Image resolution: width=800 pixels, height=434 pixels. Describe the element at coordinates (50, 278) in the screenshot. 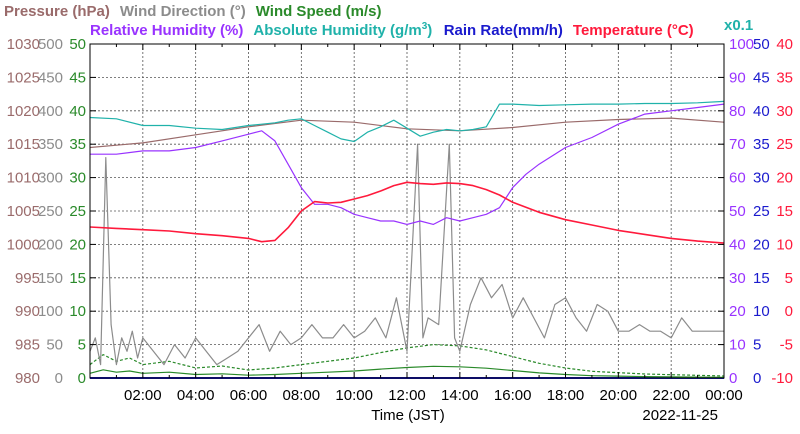

I see `wind-direction-tick-label: 150` at that location.